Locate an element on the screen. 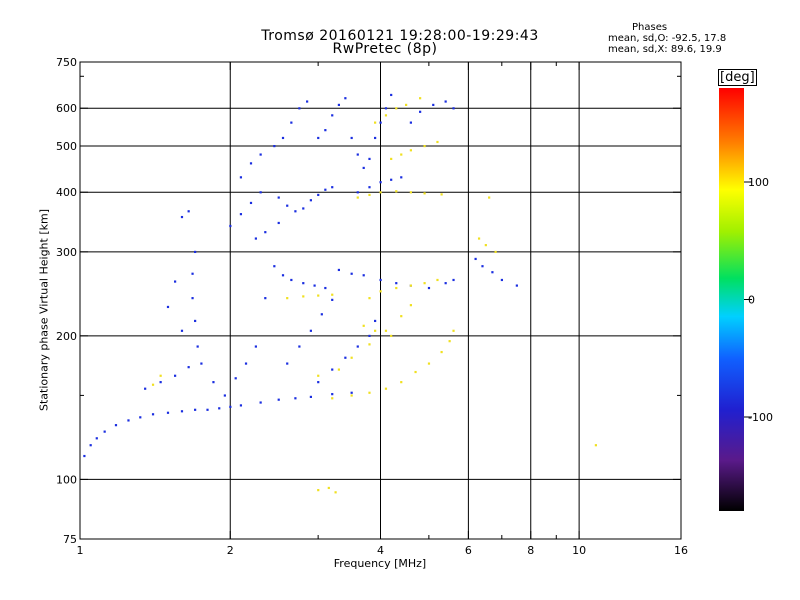  phase-info-o: mean, sd,O: -92.5, 17.8 is located at coordinates (667, 38).